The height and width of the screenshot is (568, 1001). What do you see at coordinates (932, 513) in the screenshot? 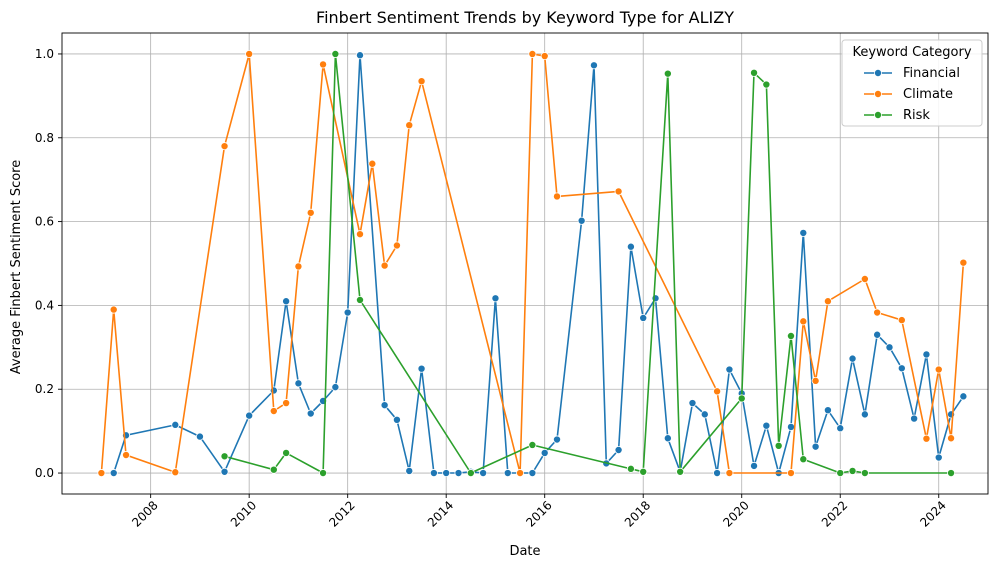
I see `x-tick-label: 2024` at bounding box center [932, 513].